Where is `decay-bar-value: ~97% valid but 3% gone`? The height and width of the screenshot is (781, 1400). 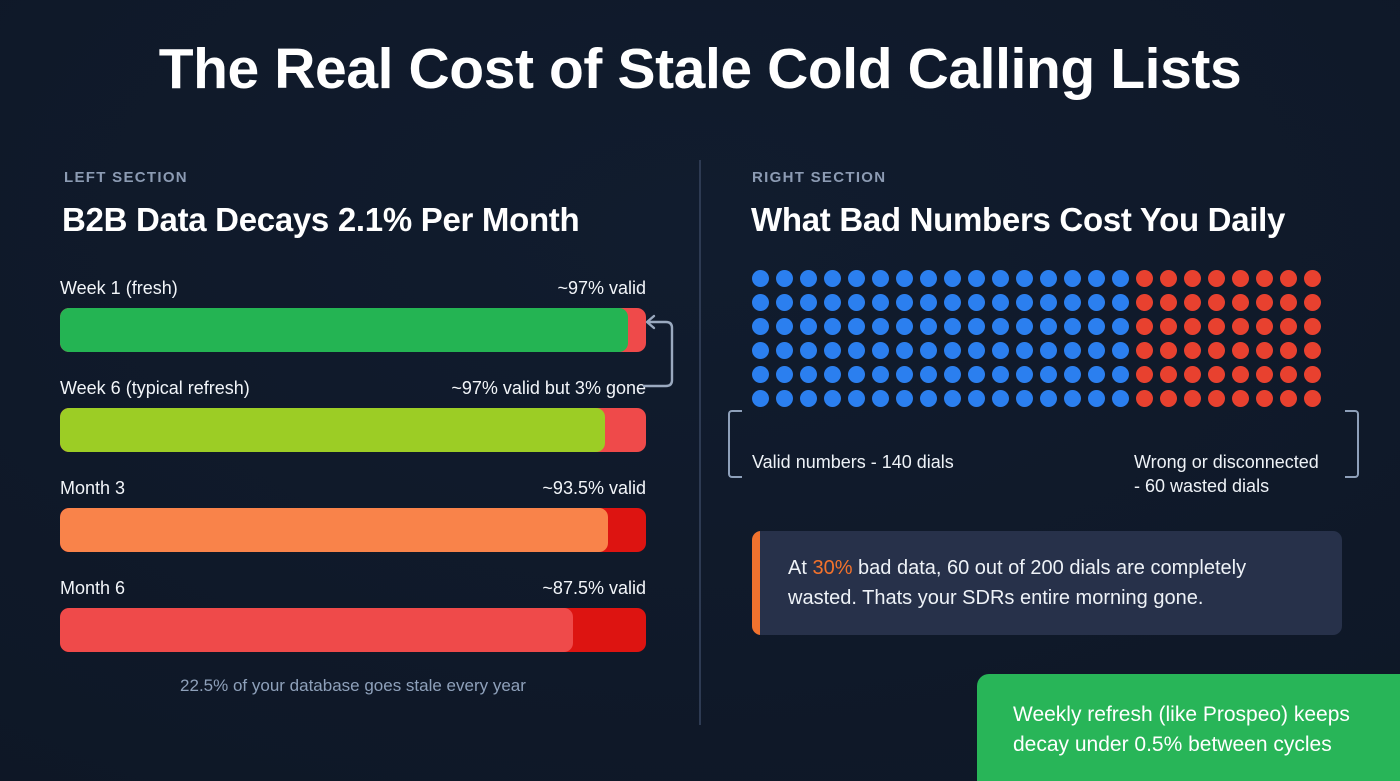
decay-bar-value: ~97% valid but 3% gone is located at coordinates (548, 388).